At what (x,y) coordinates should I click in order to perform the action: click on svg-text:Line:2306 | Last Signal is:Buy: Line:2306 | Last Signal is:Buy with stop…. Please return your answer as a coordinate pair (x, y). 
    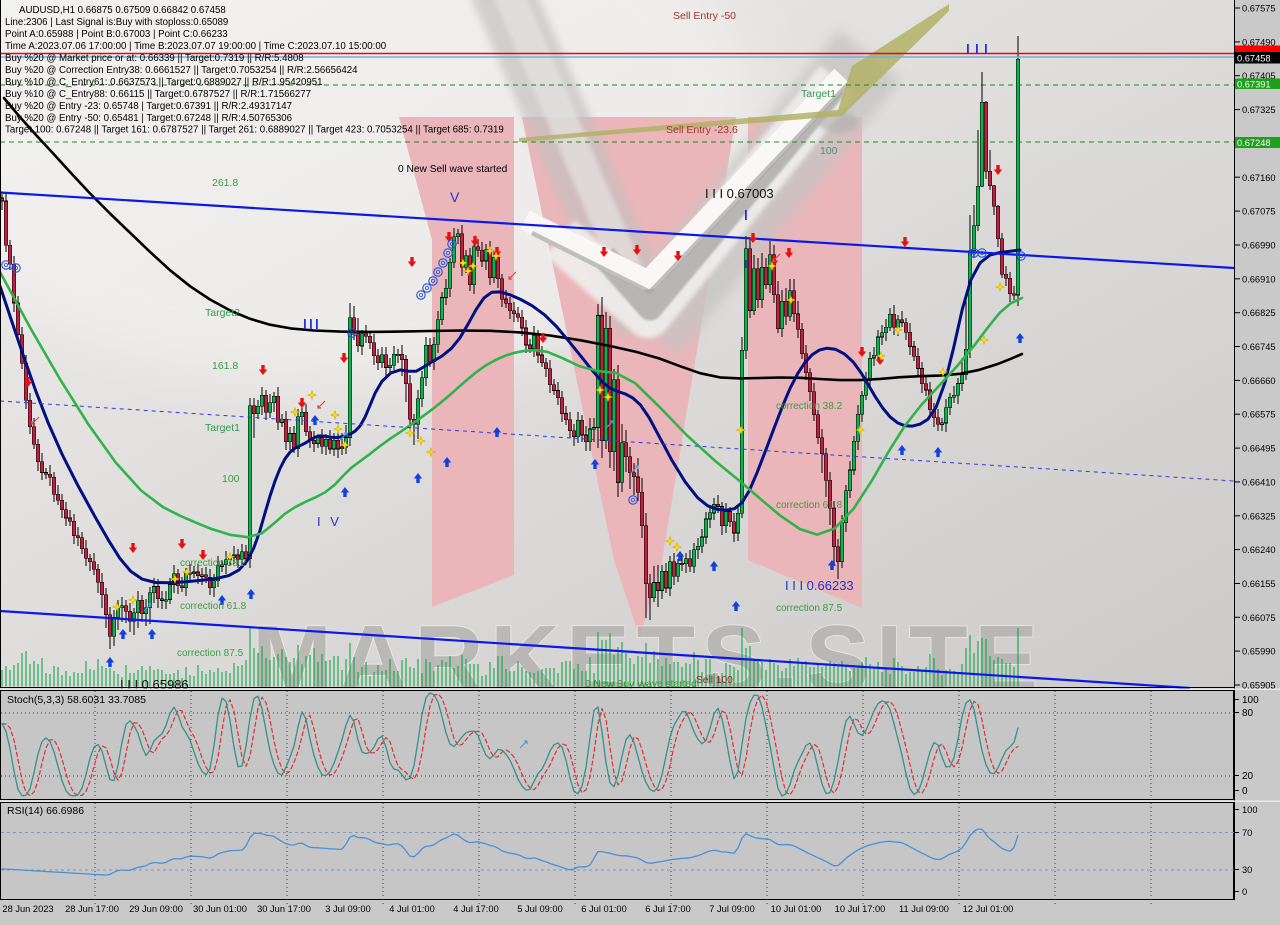
    Looking at the image, I should click on (116, 22).